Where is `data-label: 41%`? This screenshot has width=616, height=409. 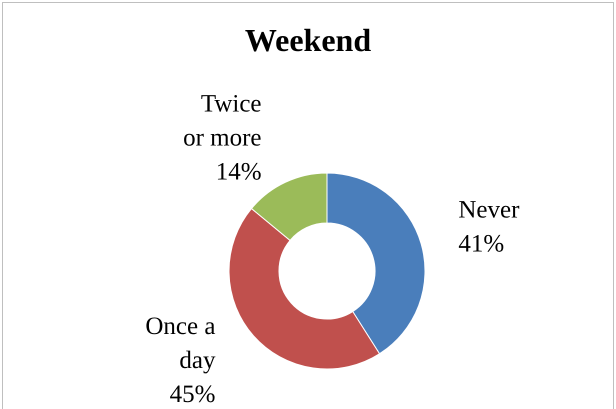 data-label: 41% is located at coordinates (481, 243).